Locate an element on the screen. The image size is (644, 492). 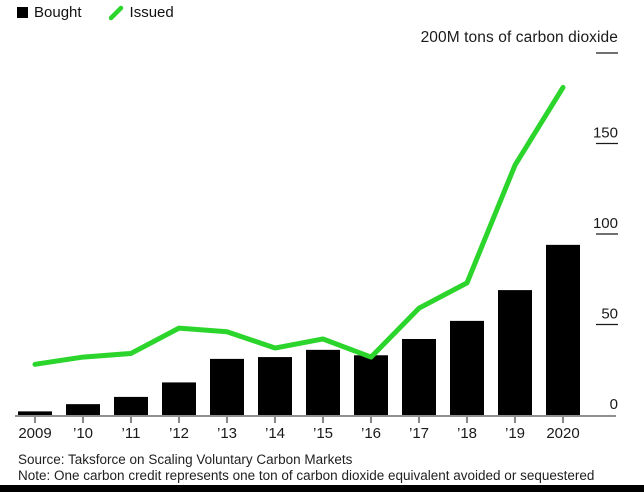
x-label-’11: ’11 is located at coordinates (131, 433).